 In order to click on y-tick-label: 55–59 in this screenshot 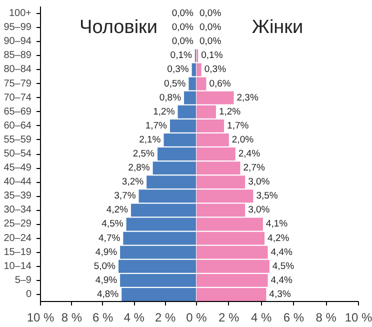, I will do `click(18, 140)`.